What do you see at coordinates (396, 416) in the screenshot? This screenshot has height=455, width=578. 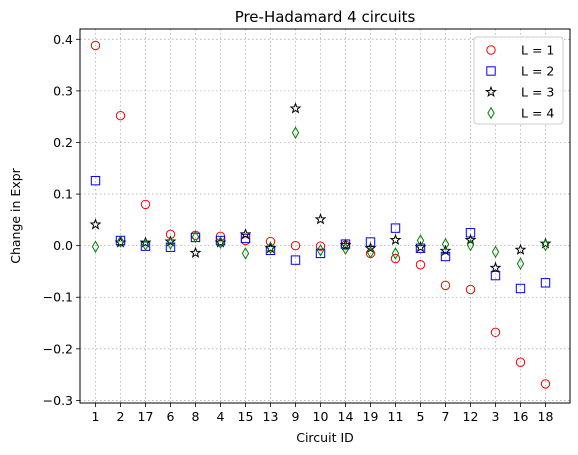 I see `x-tick-label: 11` at bounding box center [396, 416].